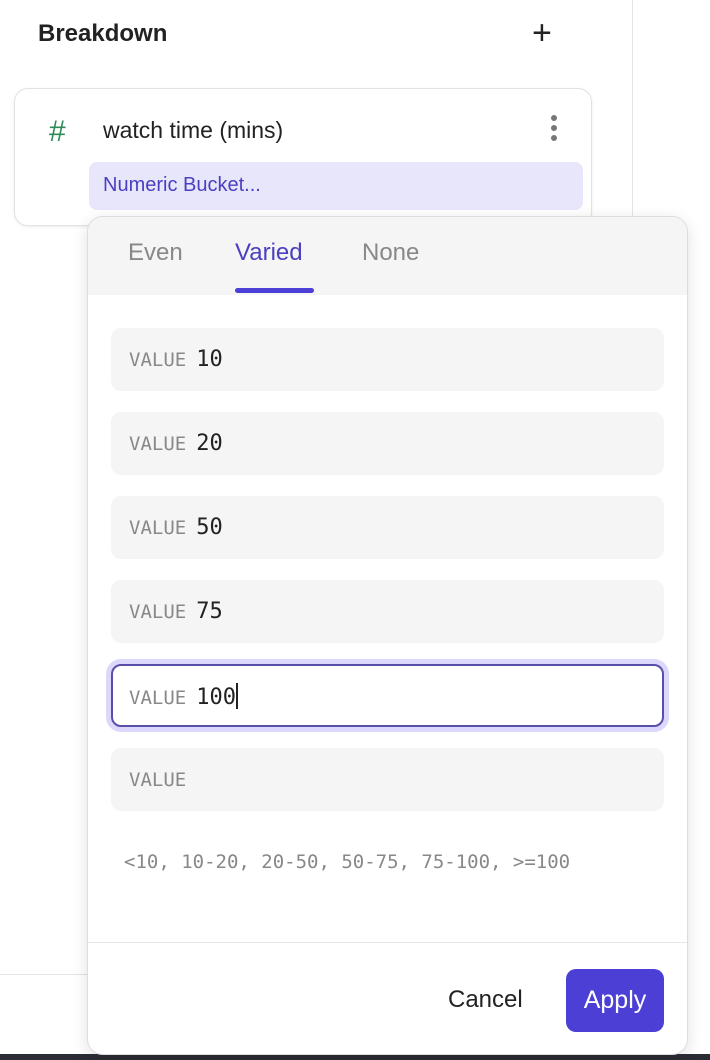  Describe the element at coordinates (155, 252) in the screenshot. I see `tab-even: Even` at that location.